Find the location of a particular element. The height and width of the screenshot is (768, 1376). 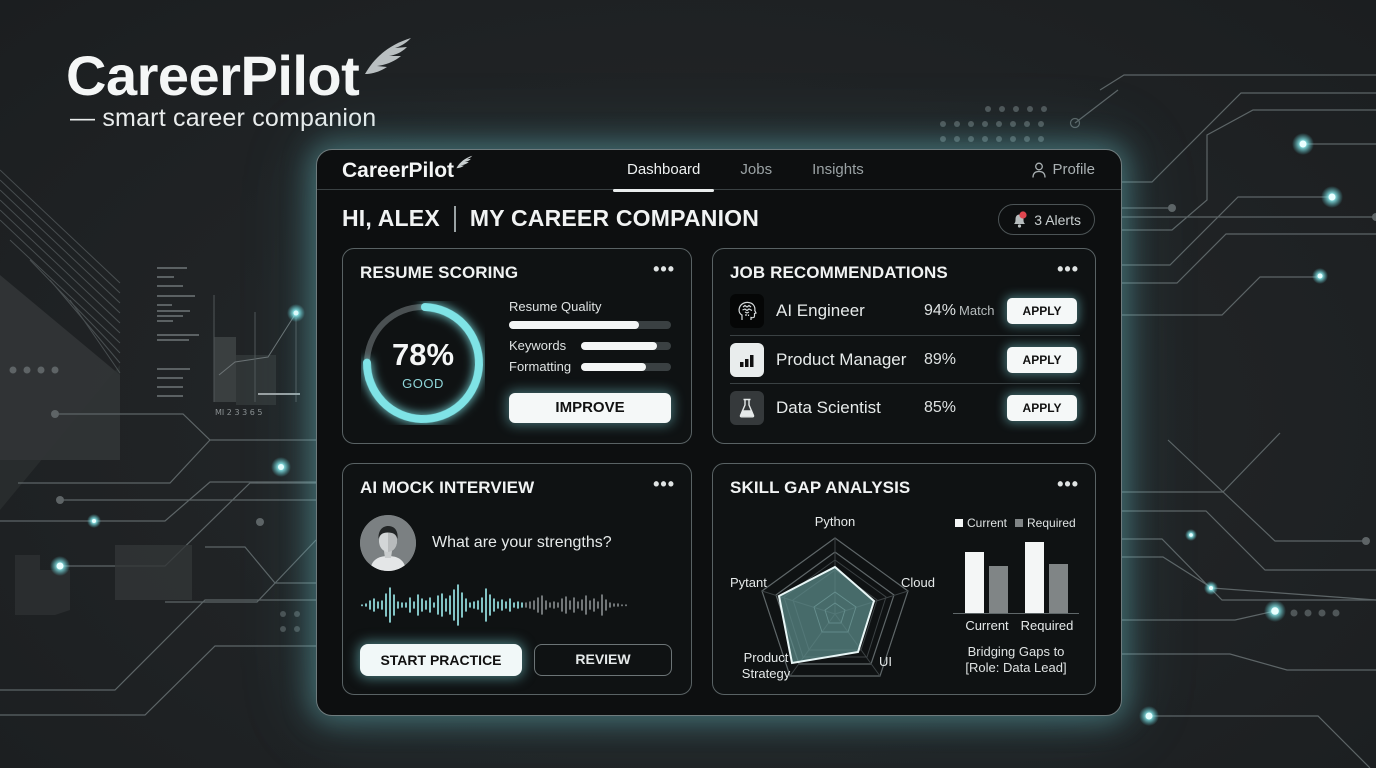

resume-quality-bar is located at coordinates (590, 325).